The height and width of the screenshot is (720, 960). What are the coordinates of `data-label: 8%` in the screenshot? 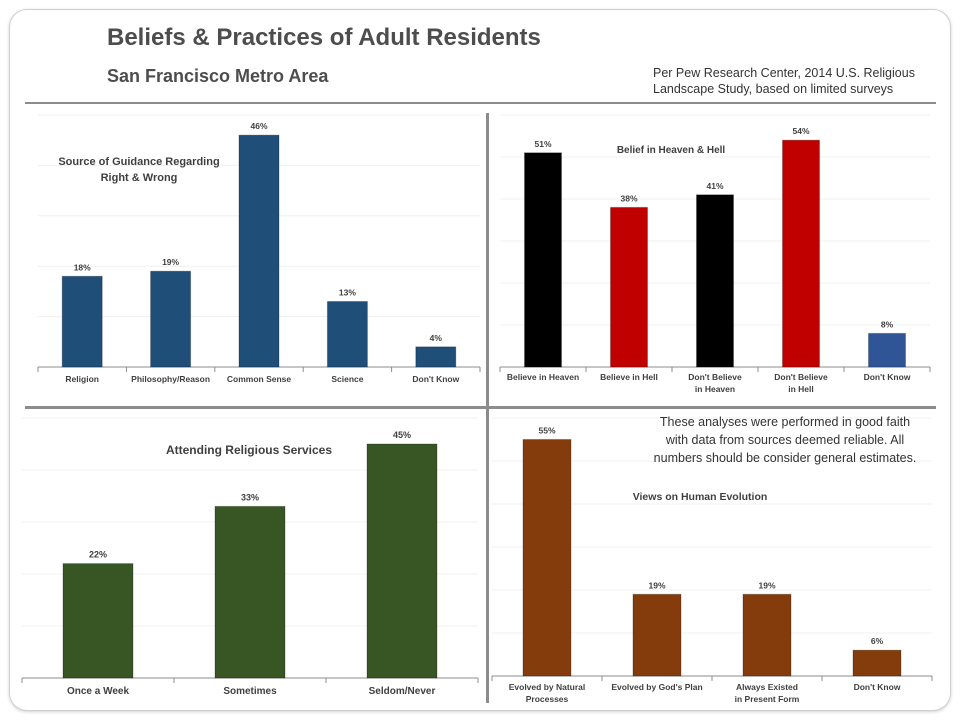 It's located at (887, 324).